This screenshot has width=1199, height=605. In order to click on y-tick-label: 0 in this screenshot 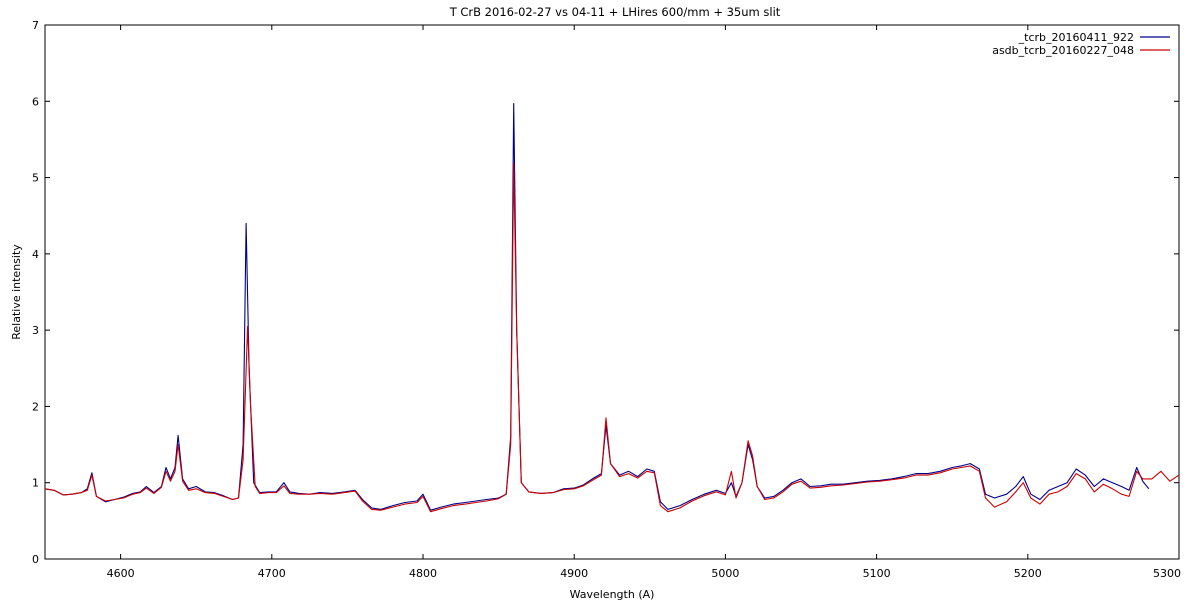, I will do `click(35, 559)`.